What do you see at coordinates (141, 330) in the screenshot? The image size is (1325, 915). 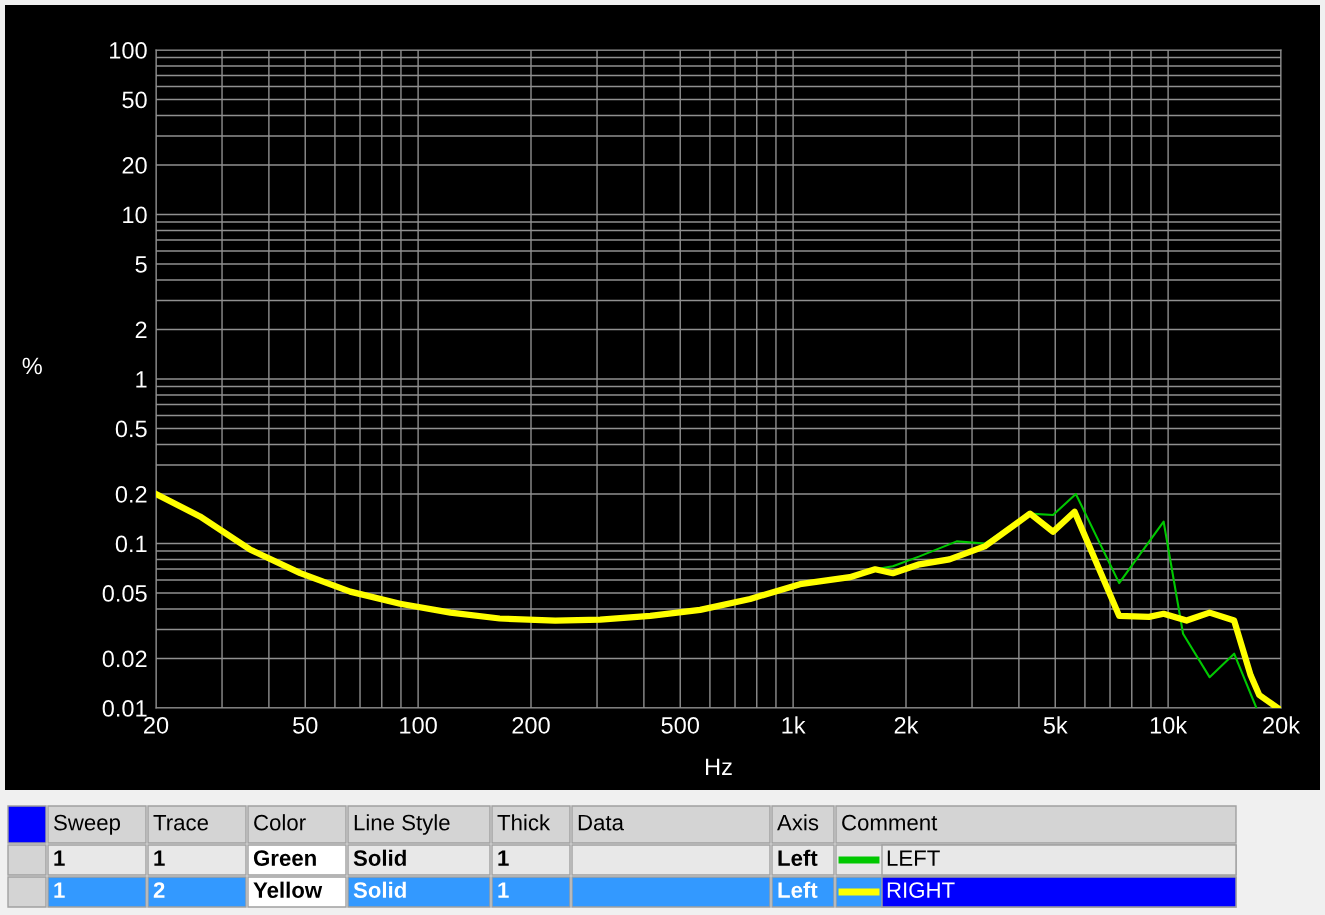 I see `y-tick-label: 2` at bounding box center [141, 330].